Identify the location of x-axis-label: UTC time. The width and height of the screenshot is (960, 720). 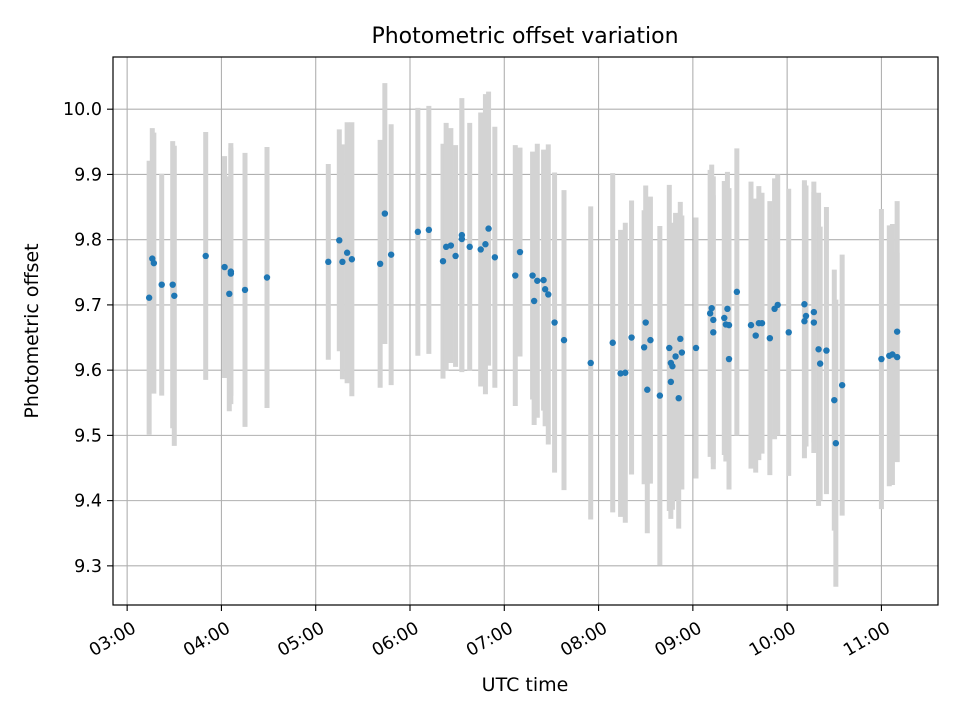
(525, 685).